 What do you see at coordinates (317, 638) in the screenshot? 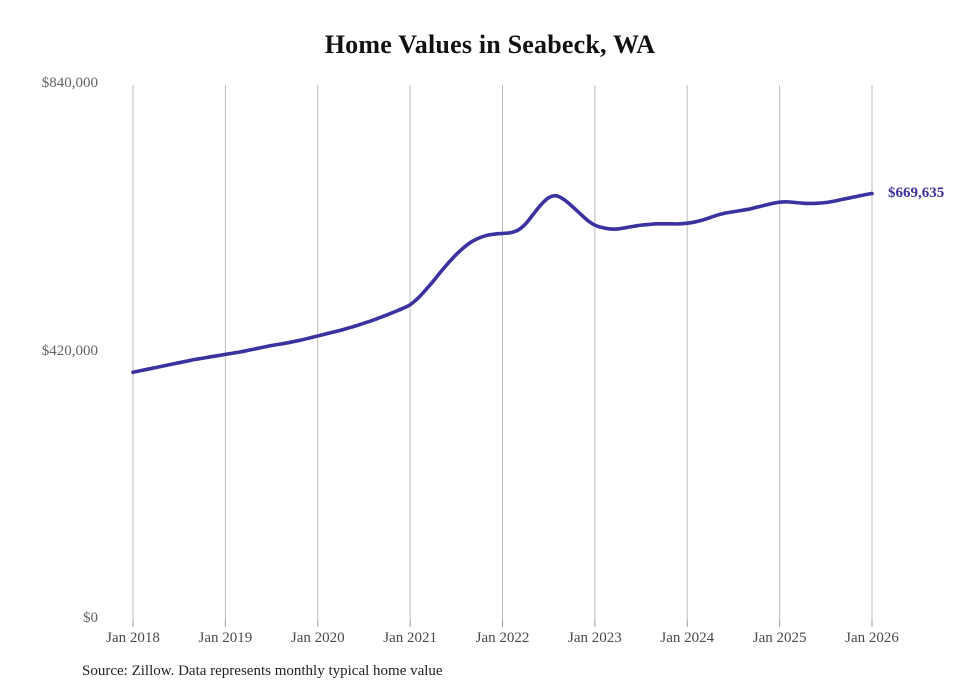
I see `x-tick-label: Jan 2020` at bounding box center [317, 638].